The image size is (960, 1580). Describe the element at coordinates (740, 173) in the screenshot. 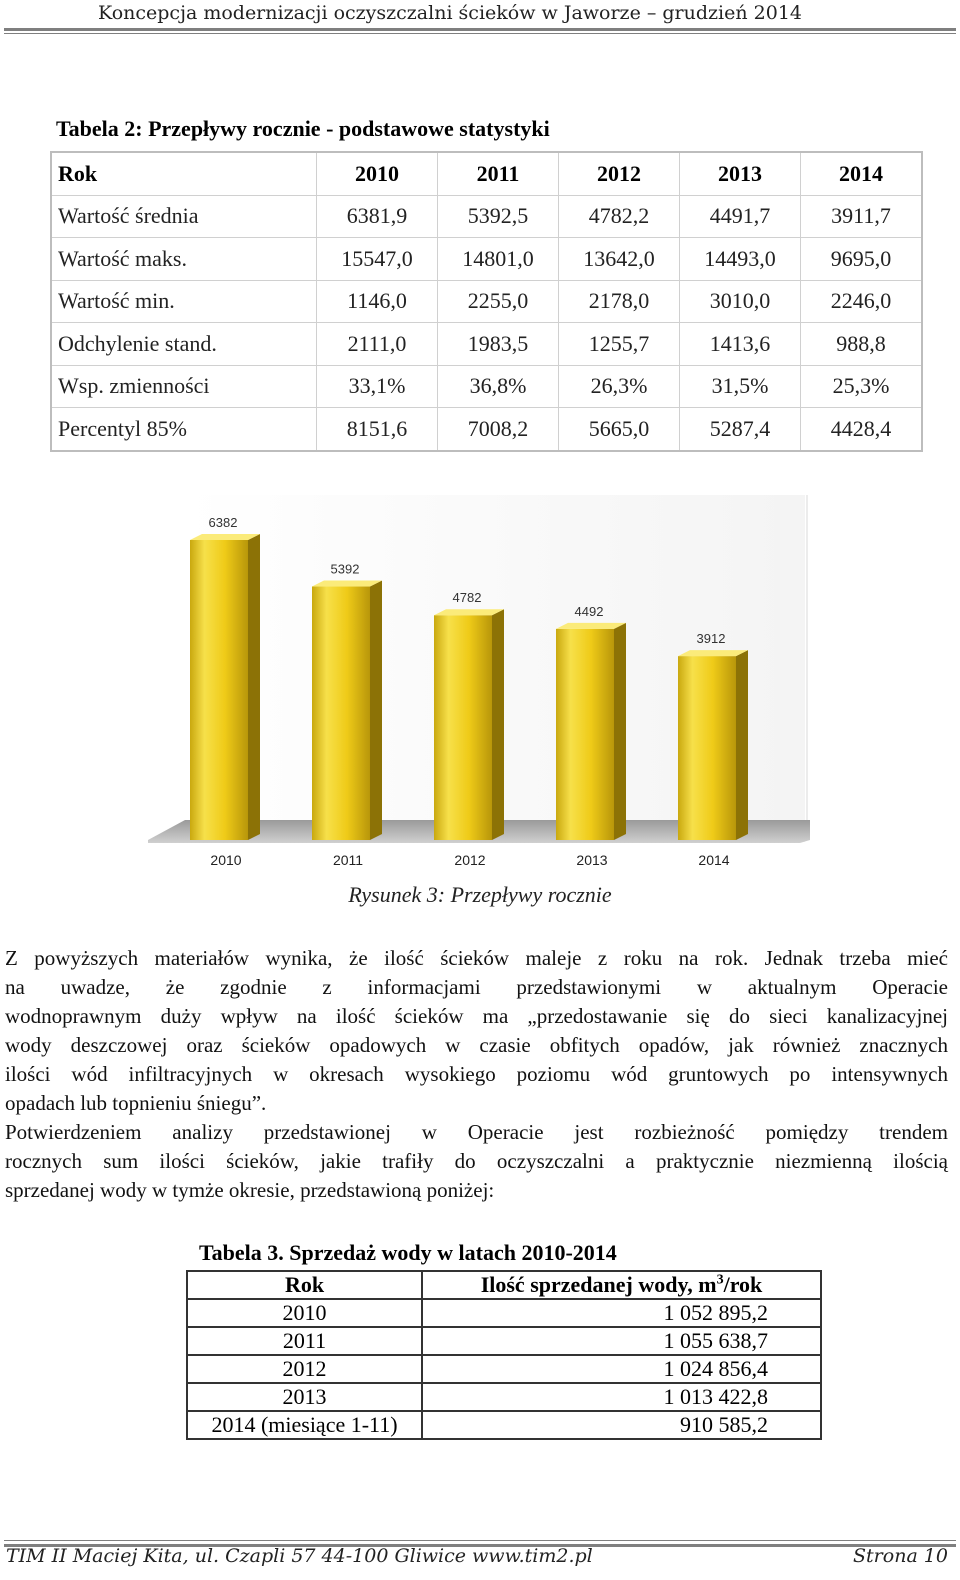

I see `table-header-cell: 2013` at that location.